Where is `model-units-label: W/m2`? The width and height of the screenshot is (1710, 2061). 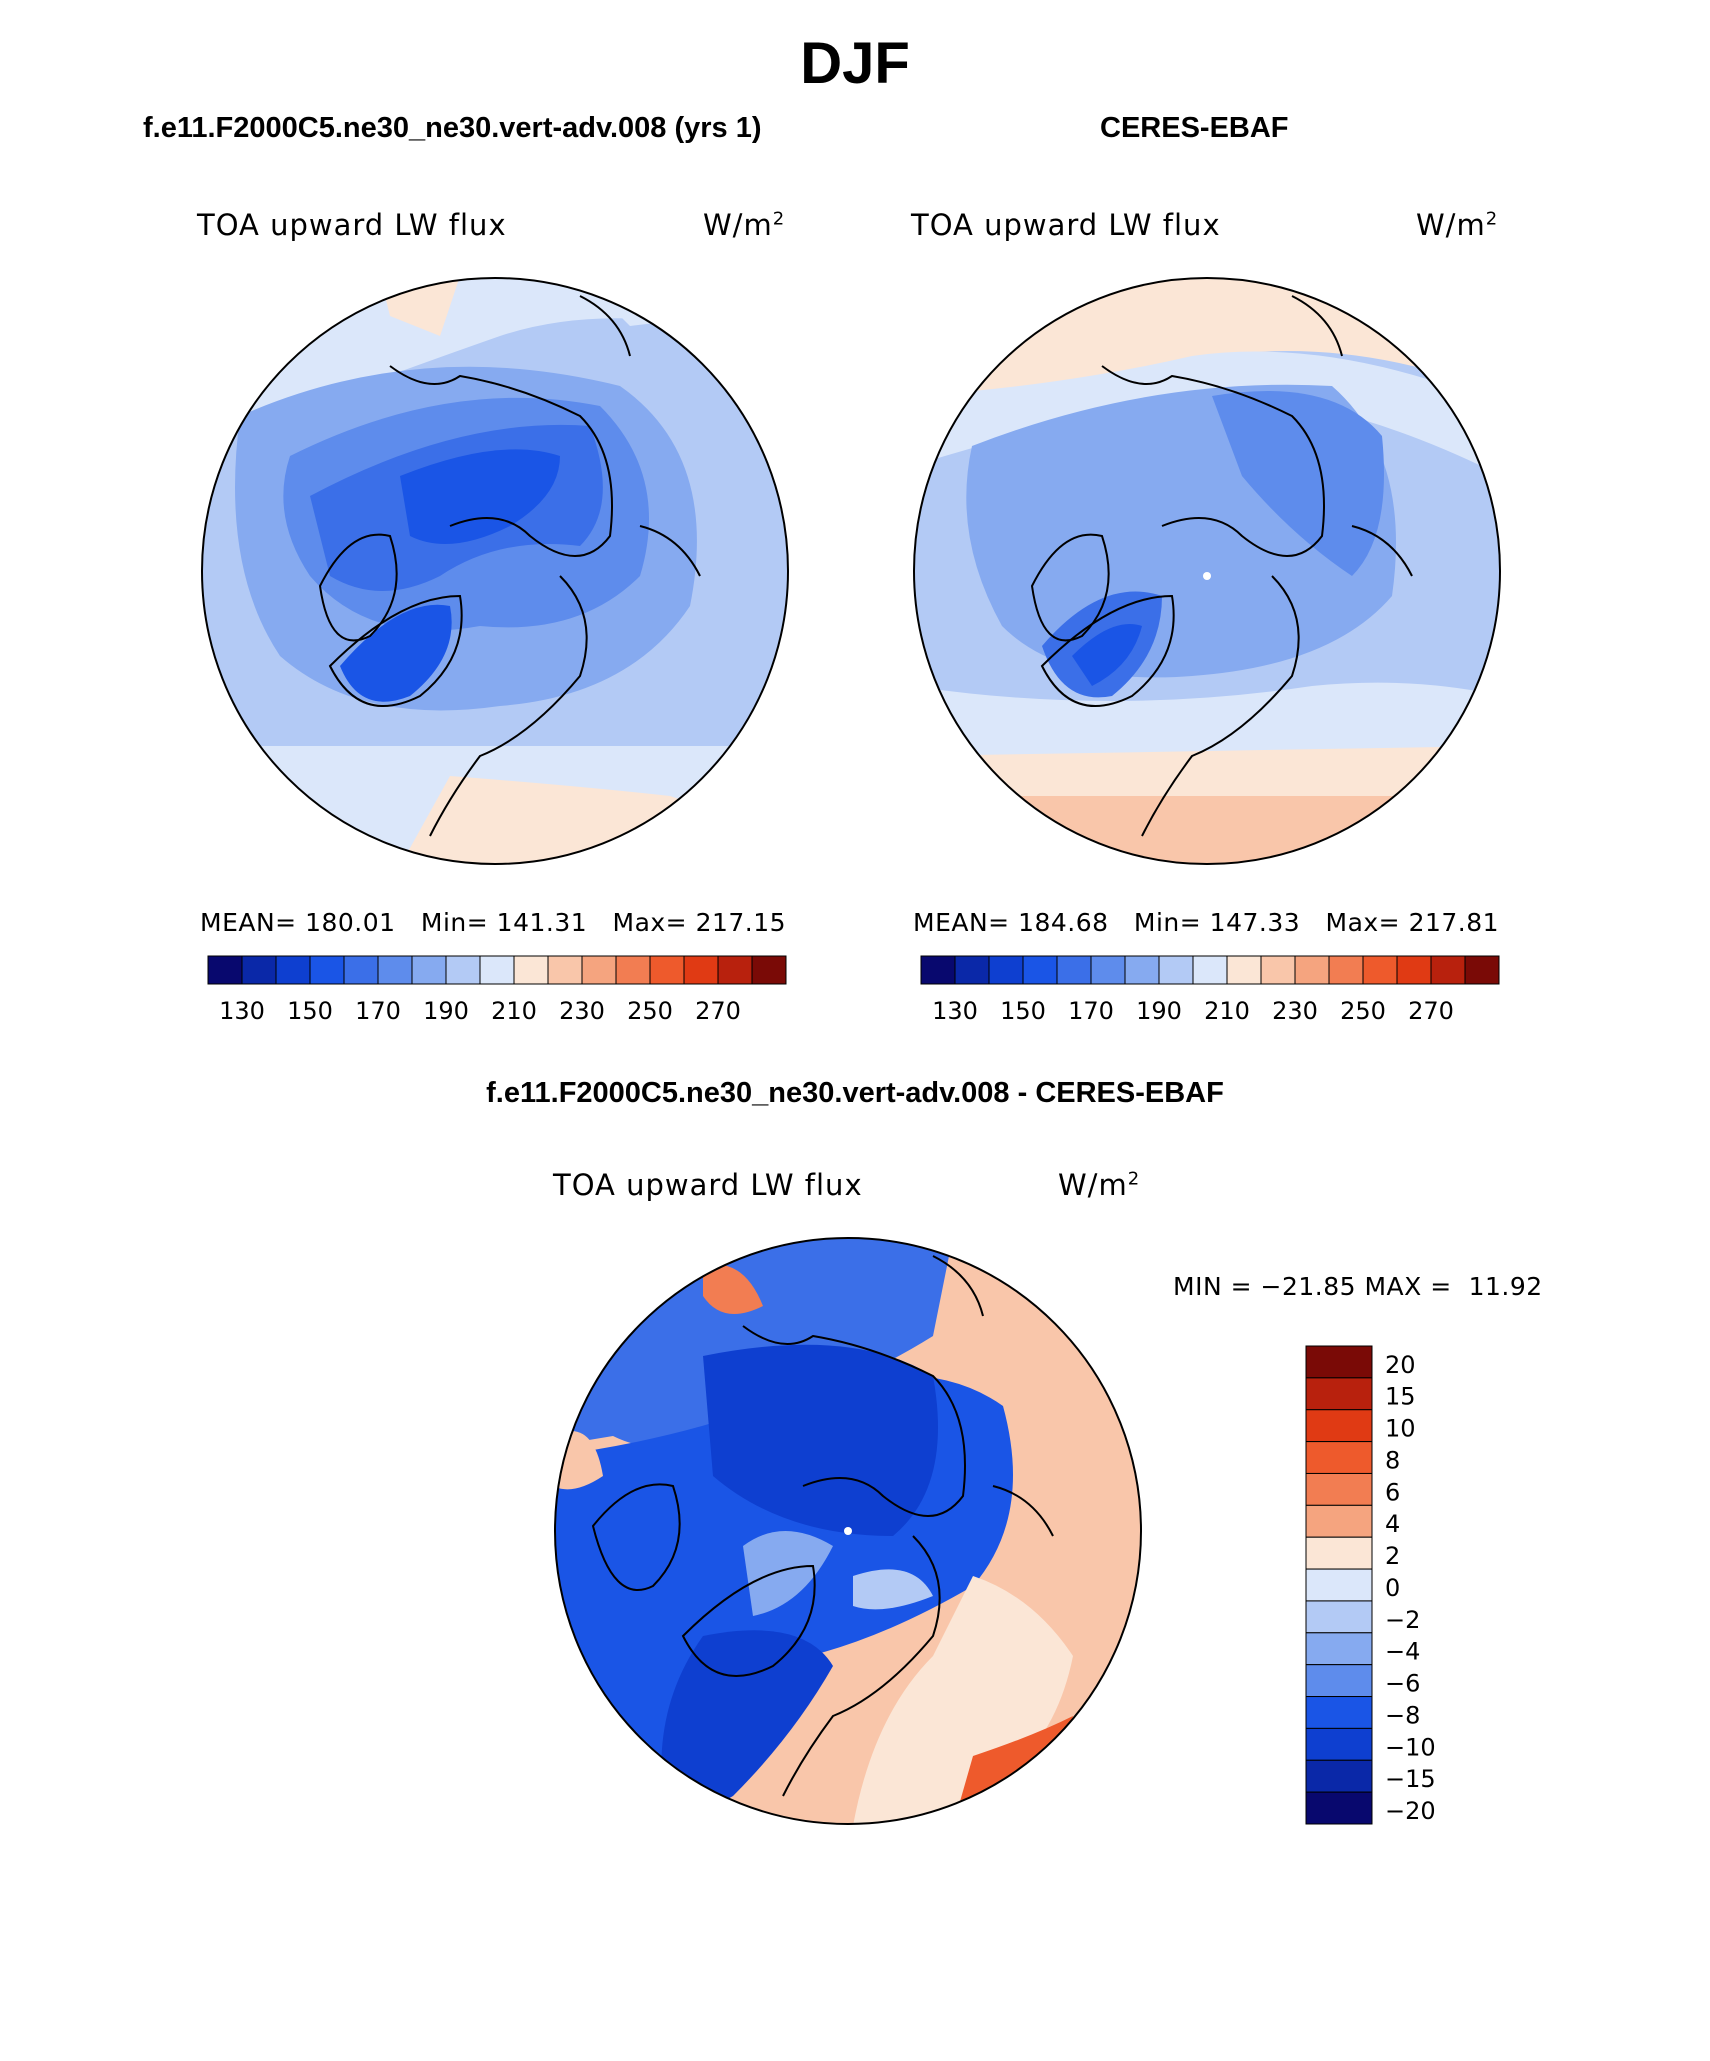
model-units-label: W/m2 is located at coordinates (744, 225).